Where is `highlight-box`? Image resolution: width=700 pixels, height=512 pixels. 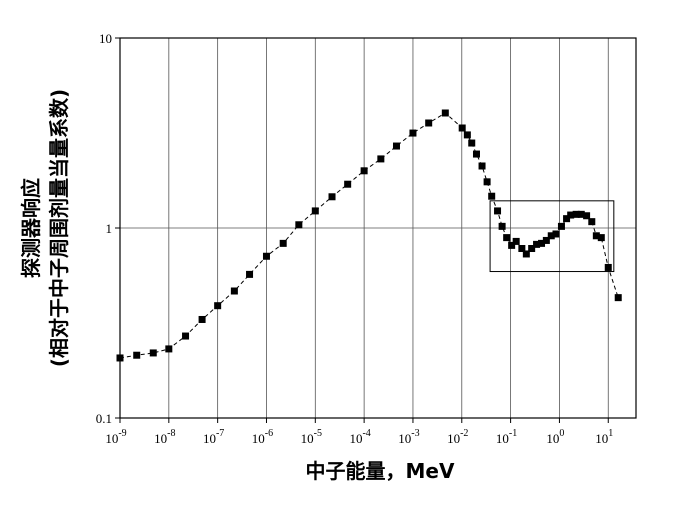
highlight-box is located at coordinates (552, 236).